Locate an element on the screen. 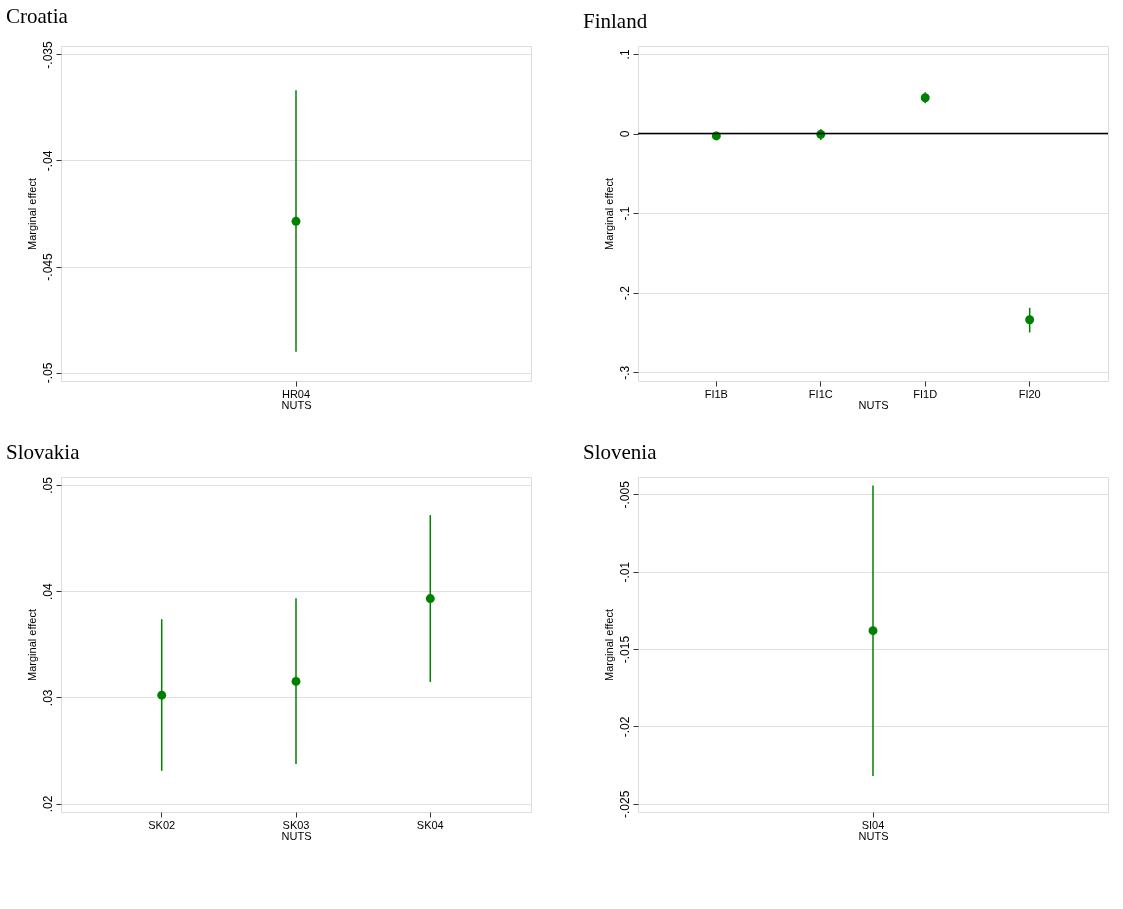 This screenshot has height=909, width=1123. y-tick-label: .03 is located at coordinates (47, 698).